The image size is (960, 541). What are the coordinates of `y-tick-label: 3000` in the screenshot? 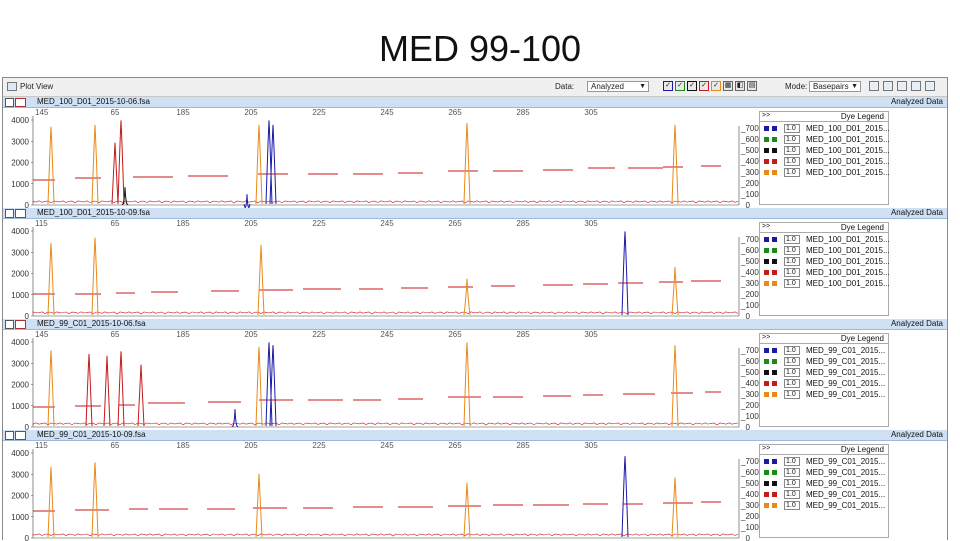 It's located at (20, 474).